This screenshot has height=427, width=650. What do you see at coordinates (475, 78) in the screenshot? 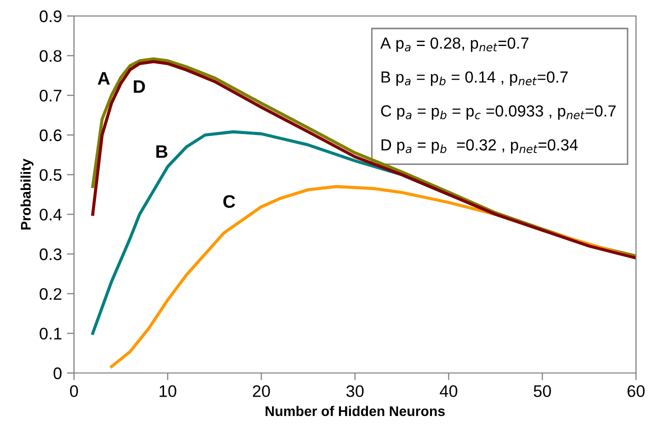
I see `annotation: B p$_{a}$ = p$_{b}$ = 0.14 , p$_{net}$=0.7` at bounding box center [475, 78].